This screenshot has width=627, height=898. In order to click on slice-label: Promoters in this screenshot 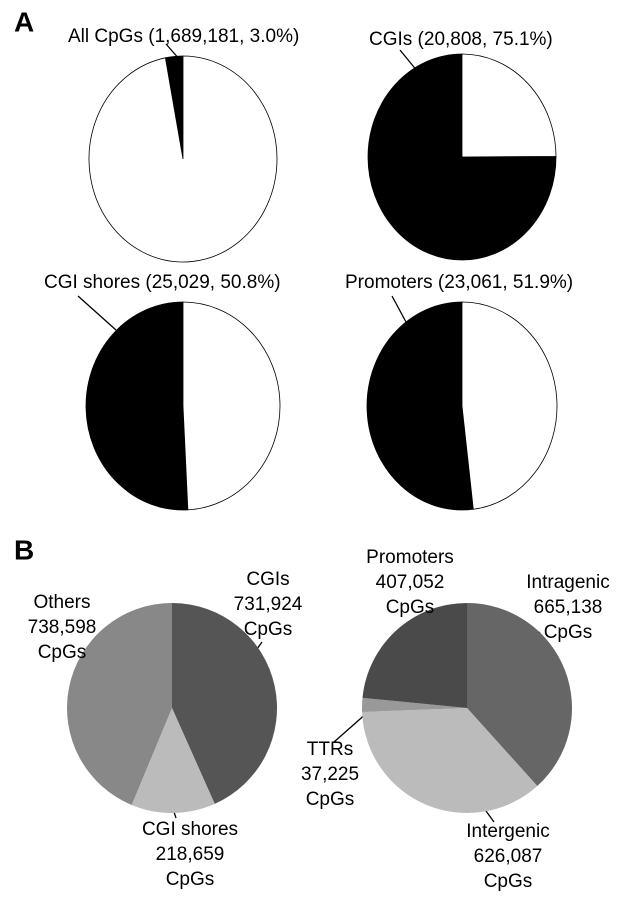, I will do `click(410, 557)`.